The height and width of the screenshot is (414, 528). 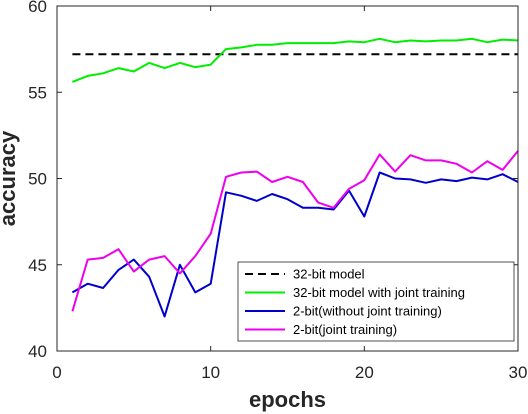 What do you see at coordinates (518, 372) in the screenshot?
I see `x-tick-label: 30` at bounding box center [518, 372].